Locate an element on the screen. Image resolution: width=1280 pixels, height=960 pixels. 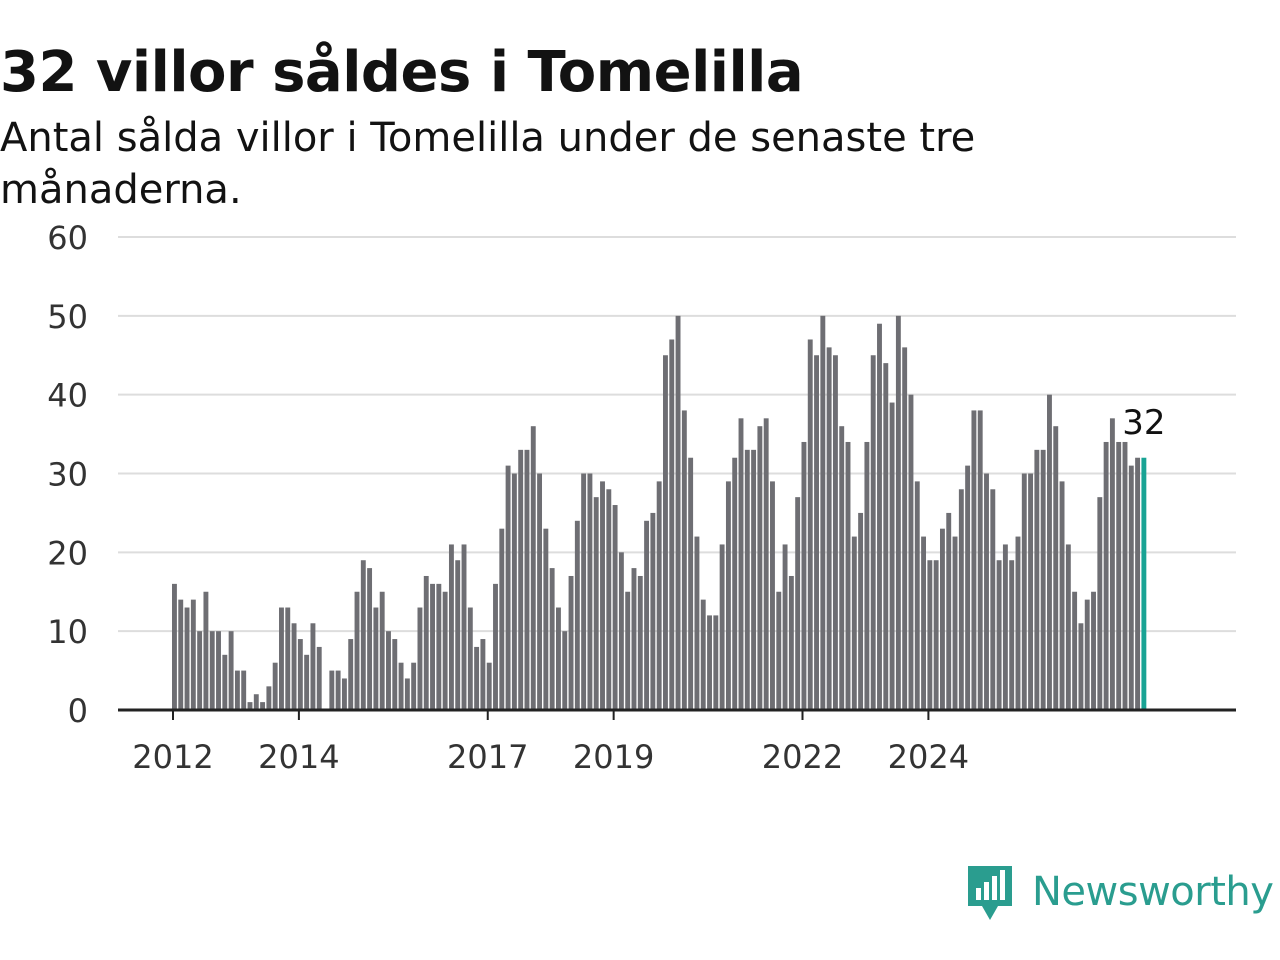
y-tick-label: 0 is located at coordinates (78, 711).